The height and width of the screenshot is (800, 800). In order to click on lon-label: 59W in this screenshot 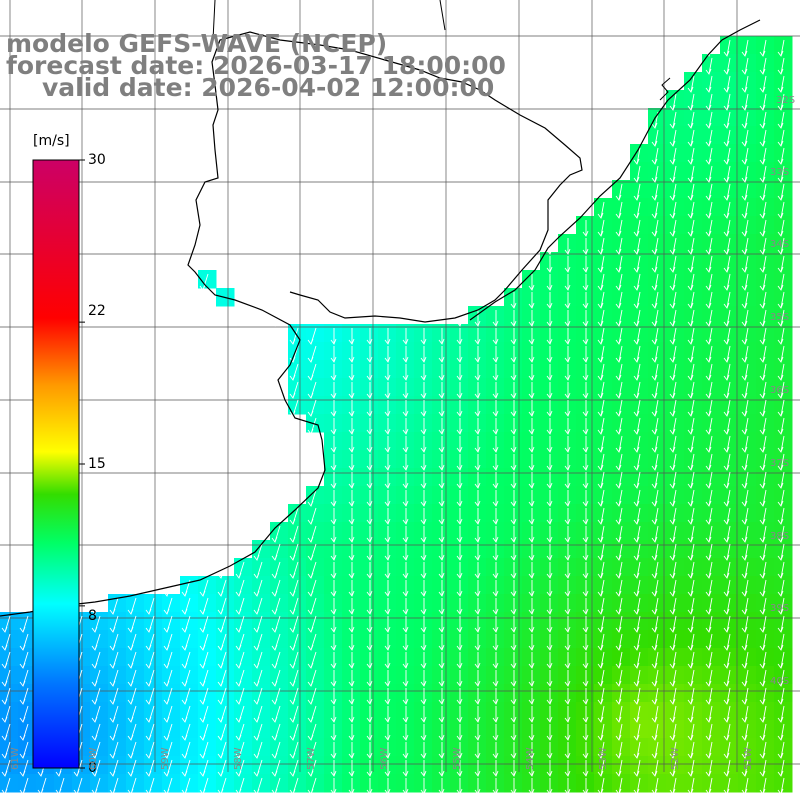, I will do `click(165, 758)`.